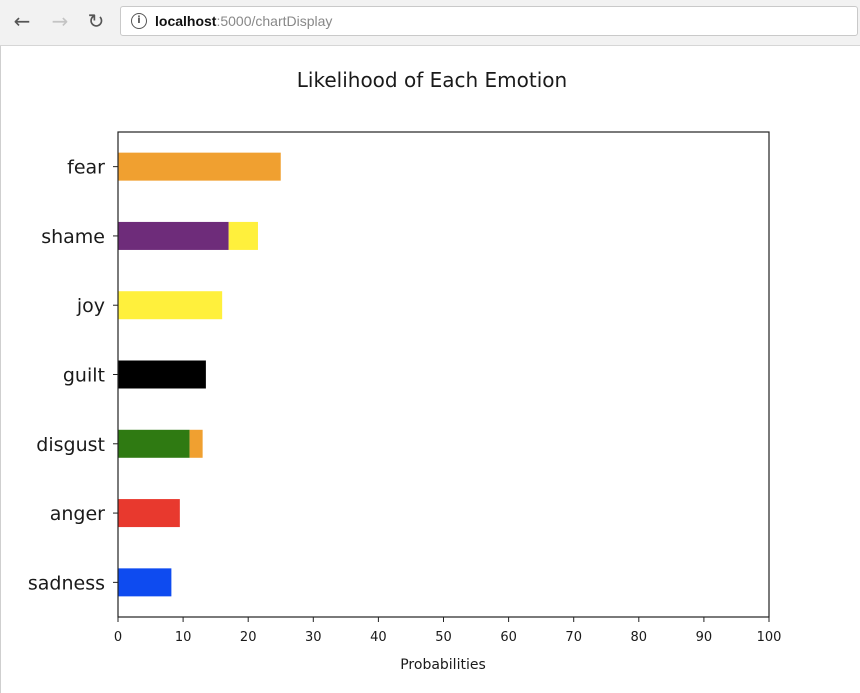 Image resolution: width=860 pixels, height=693 pixels. I want to click on forward-arrow-icon: →, so click(60, 21).